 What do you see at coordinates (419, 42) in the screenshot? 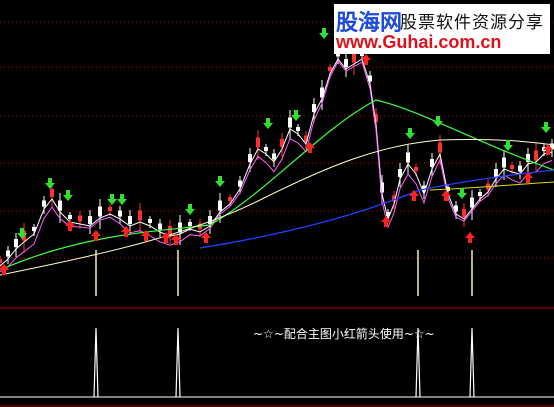
I see `watermark-url: www.Guhai.com.cn` at bounding box center [419, 42].